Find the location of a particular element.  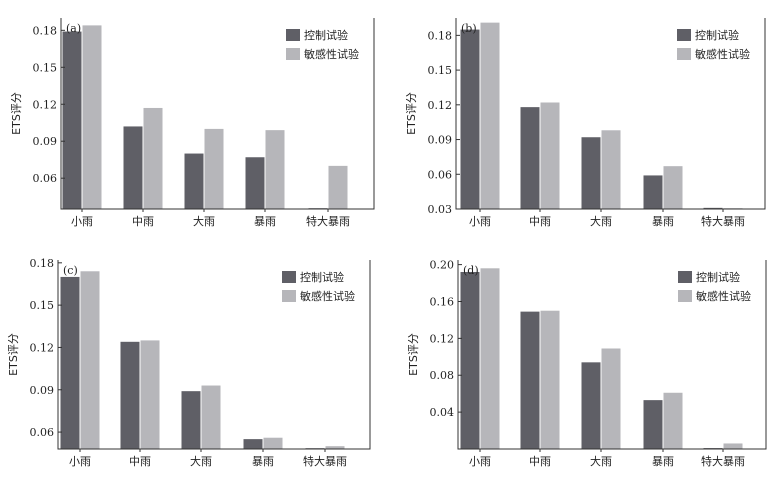

y-tick-label: 0.20 is located at coordinates (442, 265).